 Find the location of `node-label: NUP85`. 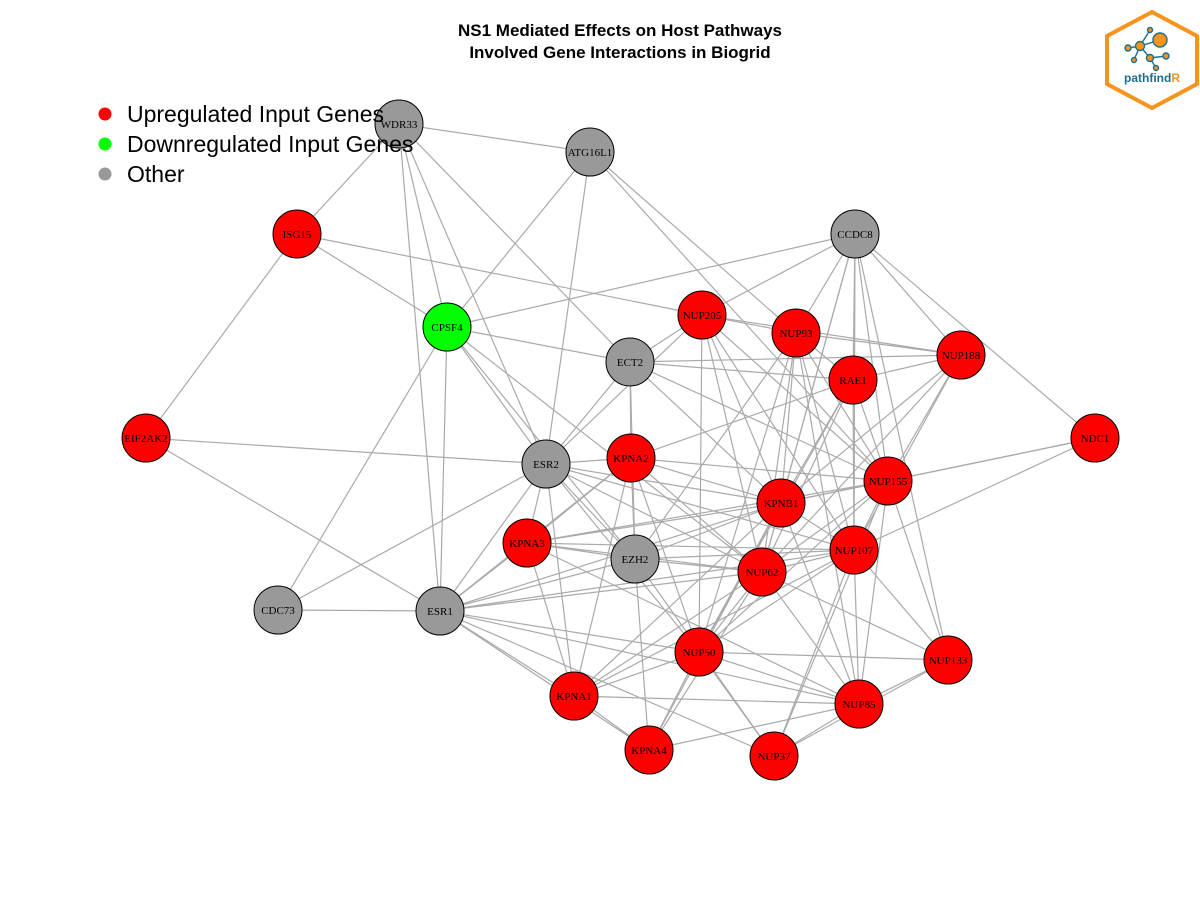

node-label: NUP85 is located at coordinates (859, 705).